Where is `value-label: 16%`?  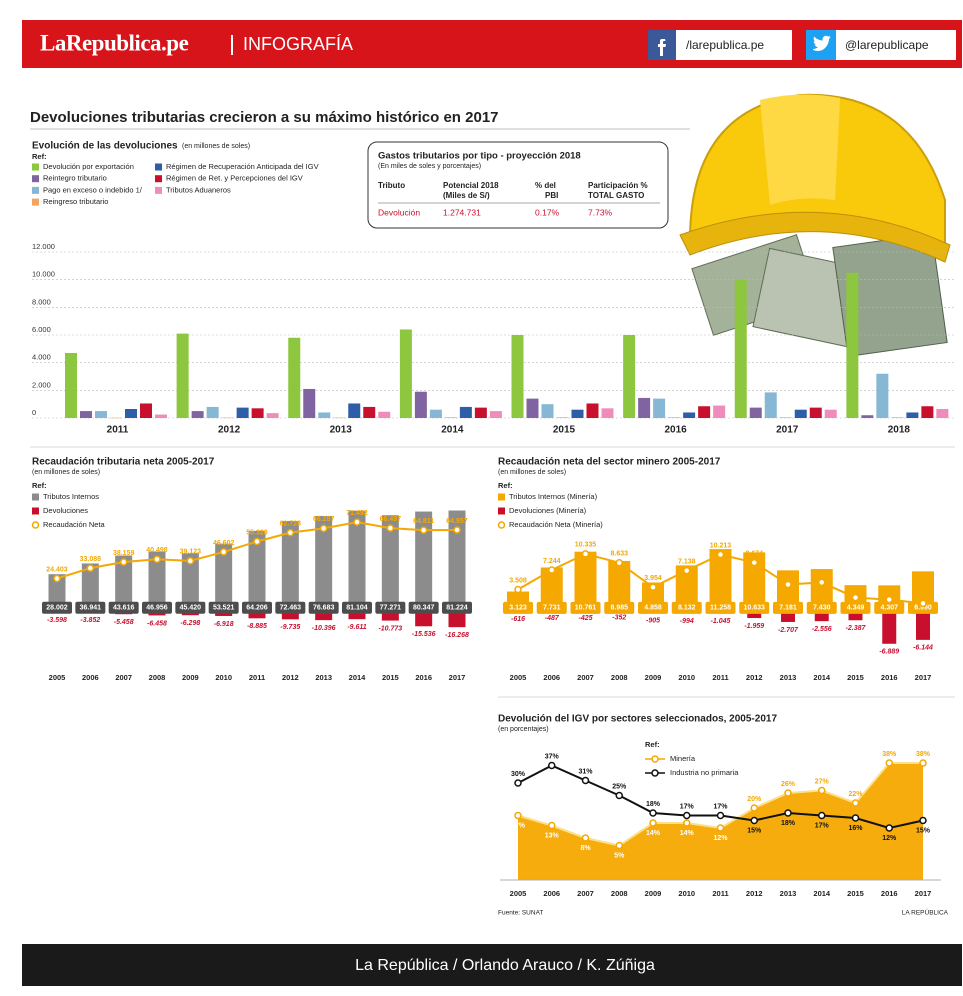 value-label: 16% is located at coordinates (855, 828).